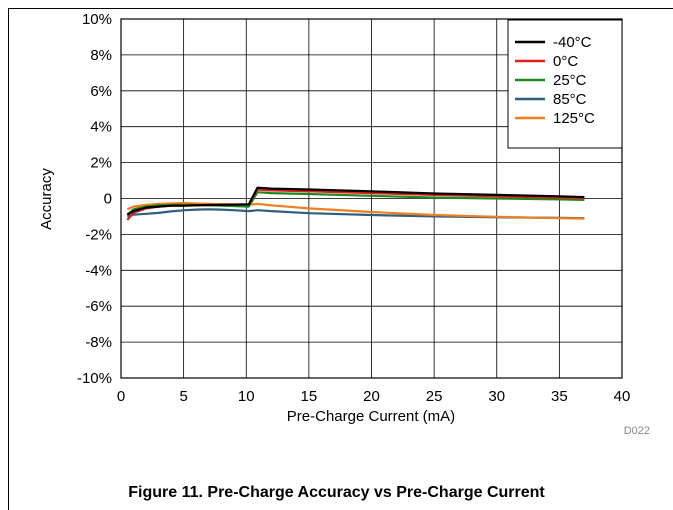  I want to click on legend-items: -40°C 0°C 25°C 85°C 125°C, so click(555, 80).